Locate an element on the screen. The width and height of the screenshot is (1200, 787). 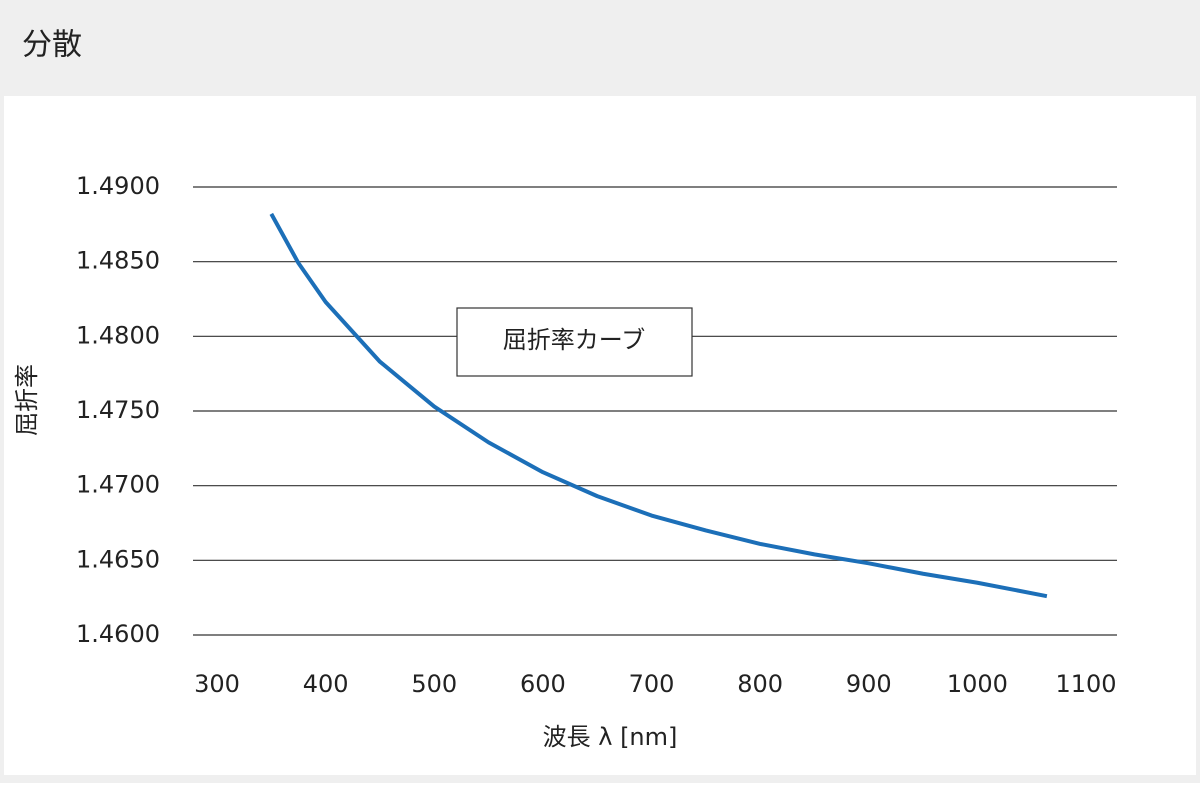
y-tick-label: 1.4700 is located at coordinates (118, 485).